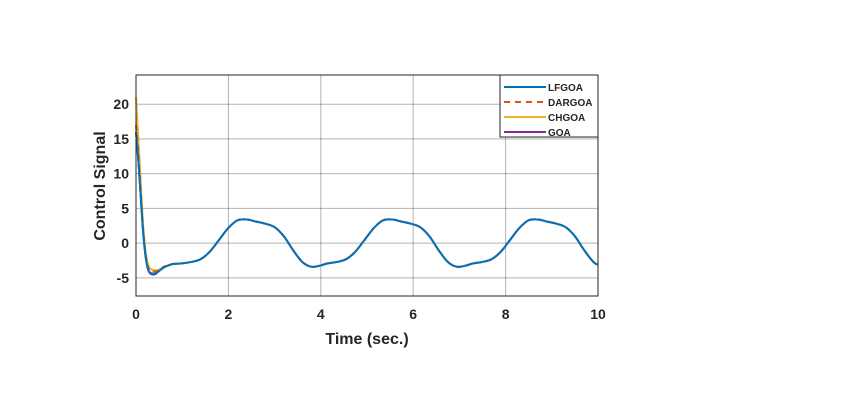 The image size is (847, 416). Describe the element at coordinates (570, 103) in the screenshot. I see `legend-label: DARGOA` at that location.